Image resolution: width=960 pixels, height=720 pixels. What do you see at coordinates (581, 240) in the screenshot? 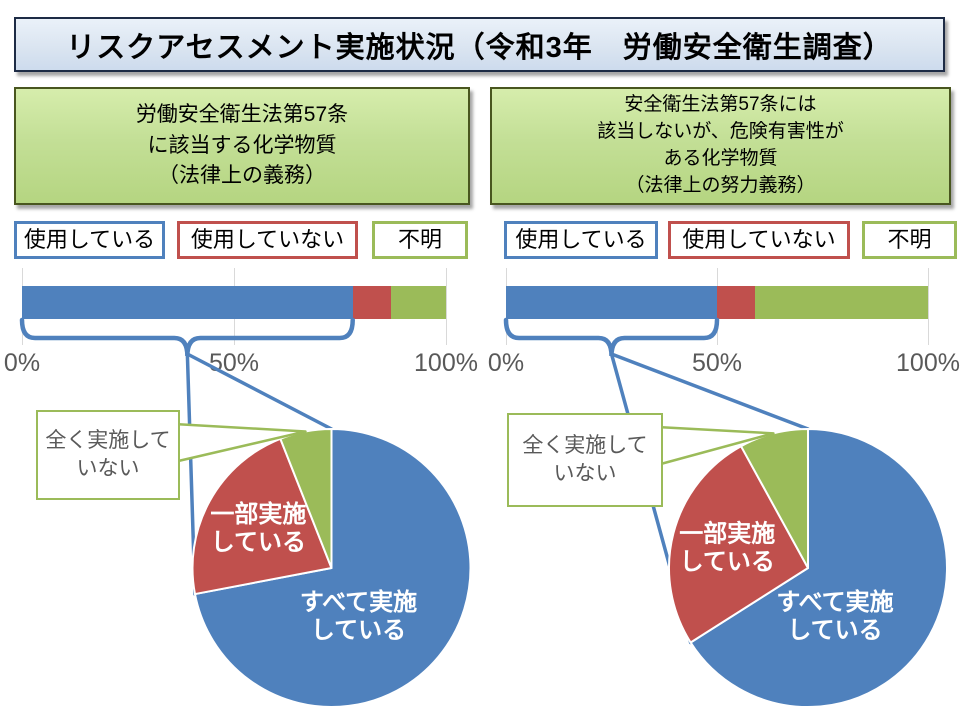
I see `legend-using-right: 使用している` at bounding box center [581, 240].